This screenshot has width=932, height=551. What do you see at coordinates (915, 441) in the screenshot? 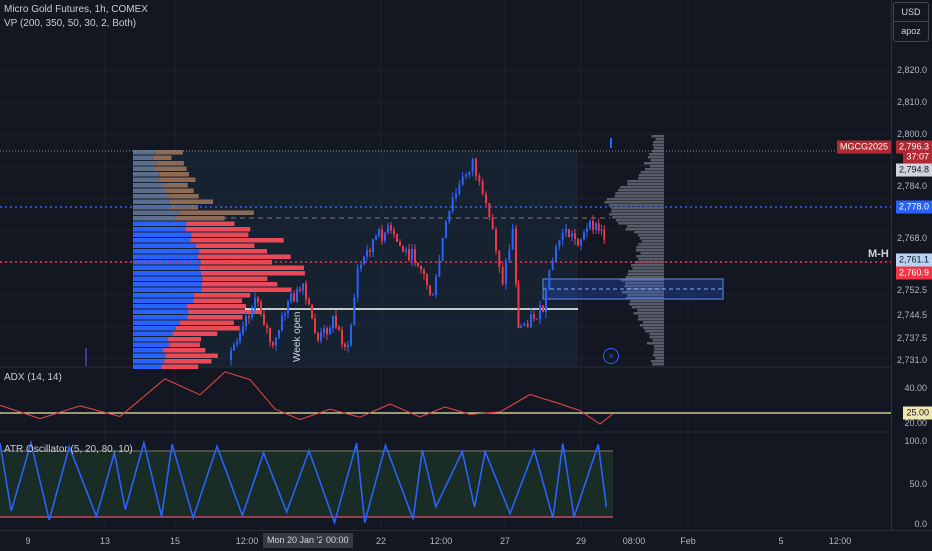
I see `atr-tick: 100.0` at bounding box center [915, 441].